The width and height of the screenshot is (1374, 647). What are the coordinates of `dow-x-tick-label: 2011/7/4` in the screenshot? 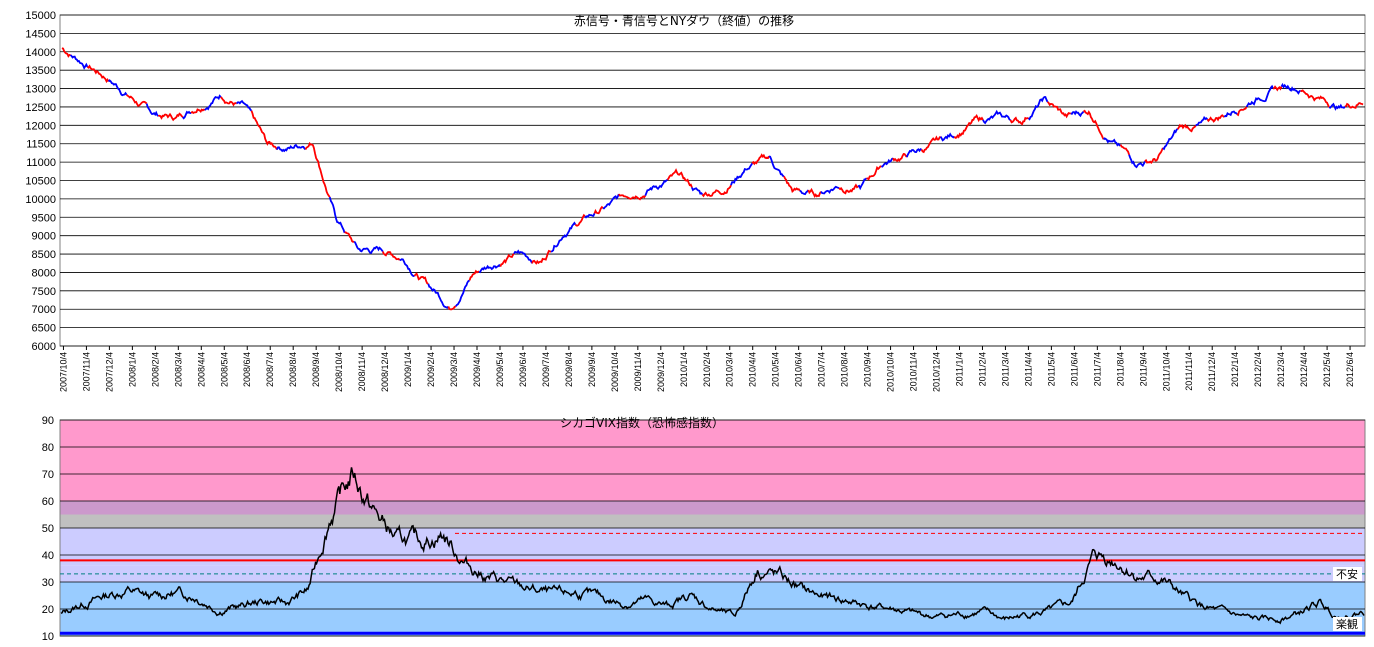 It's located at (1097, 369).